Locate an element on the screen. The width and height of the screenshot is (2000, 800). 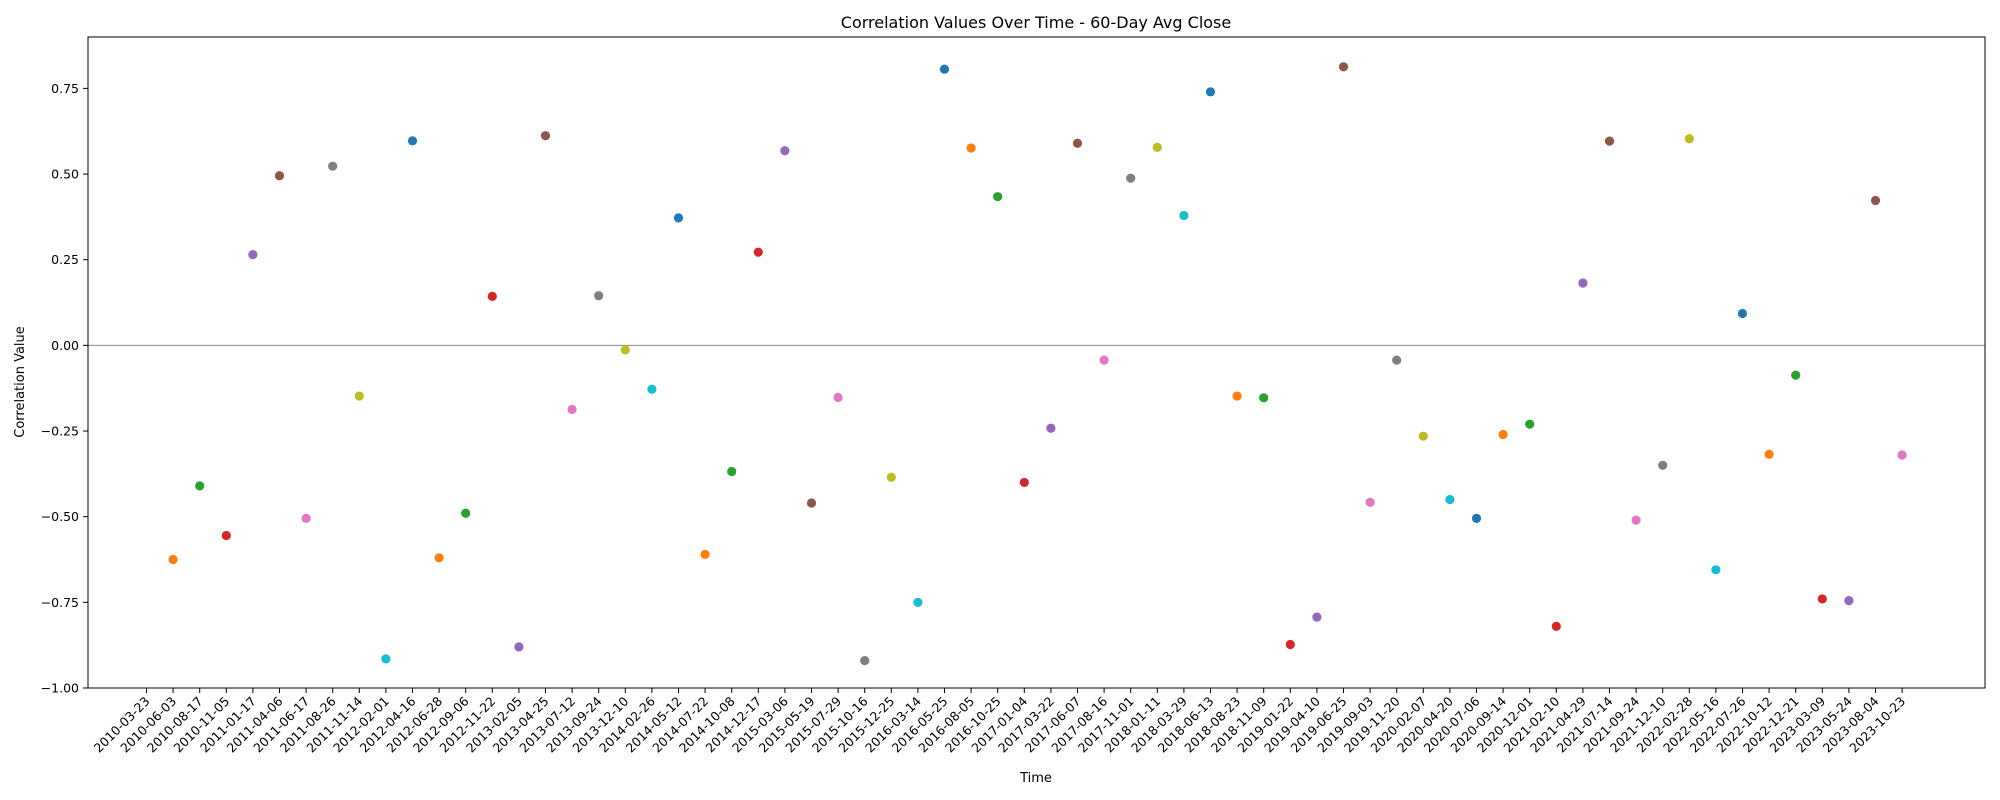
y-tick-label: −0.25 is located at coordinates (60, 431).